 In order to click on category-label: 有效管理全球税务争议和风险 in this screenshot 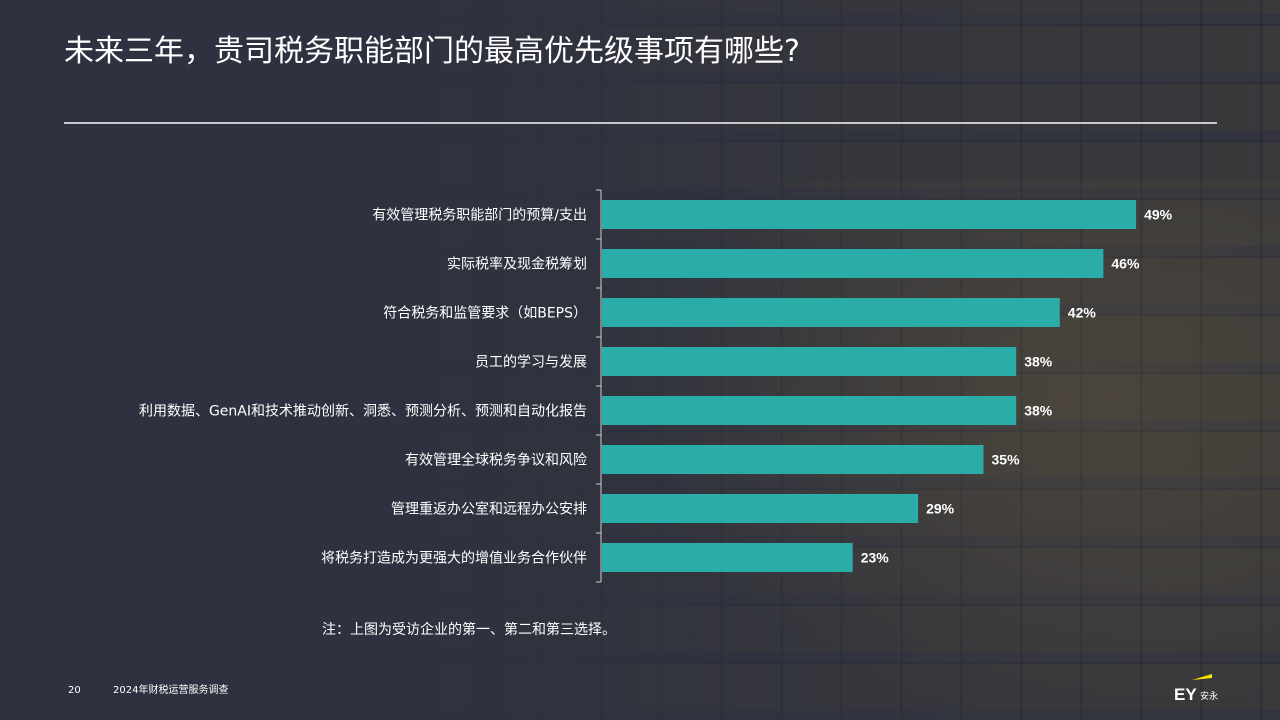, I will do `click(496, 460)`.